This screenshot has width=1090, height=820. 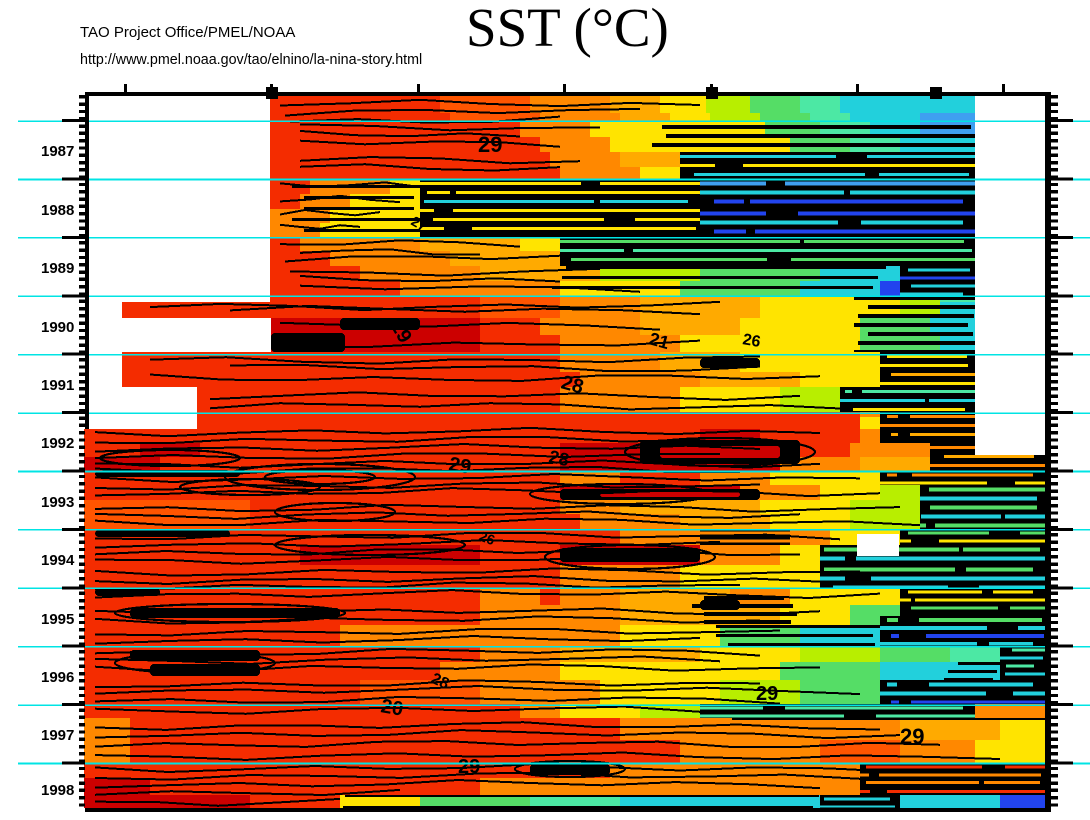 I want to click on svg-text: 20, so click(x=392, y=708).